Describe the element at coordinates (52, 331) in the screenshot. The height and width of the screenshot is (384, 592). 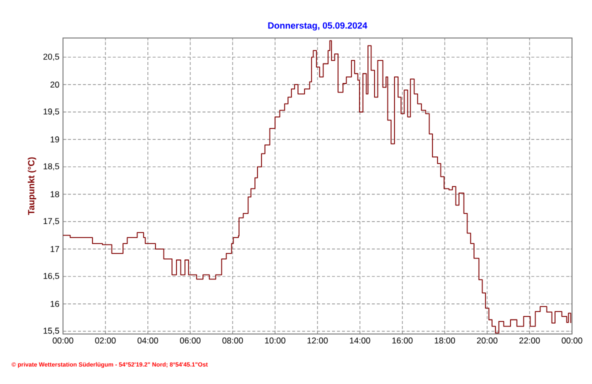
I see `y-tick-label: 15,5` at that location.